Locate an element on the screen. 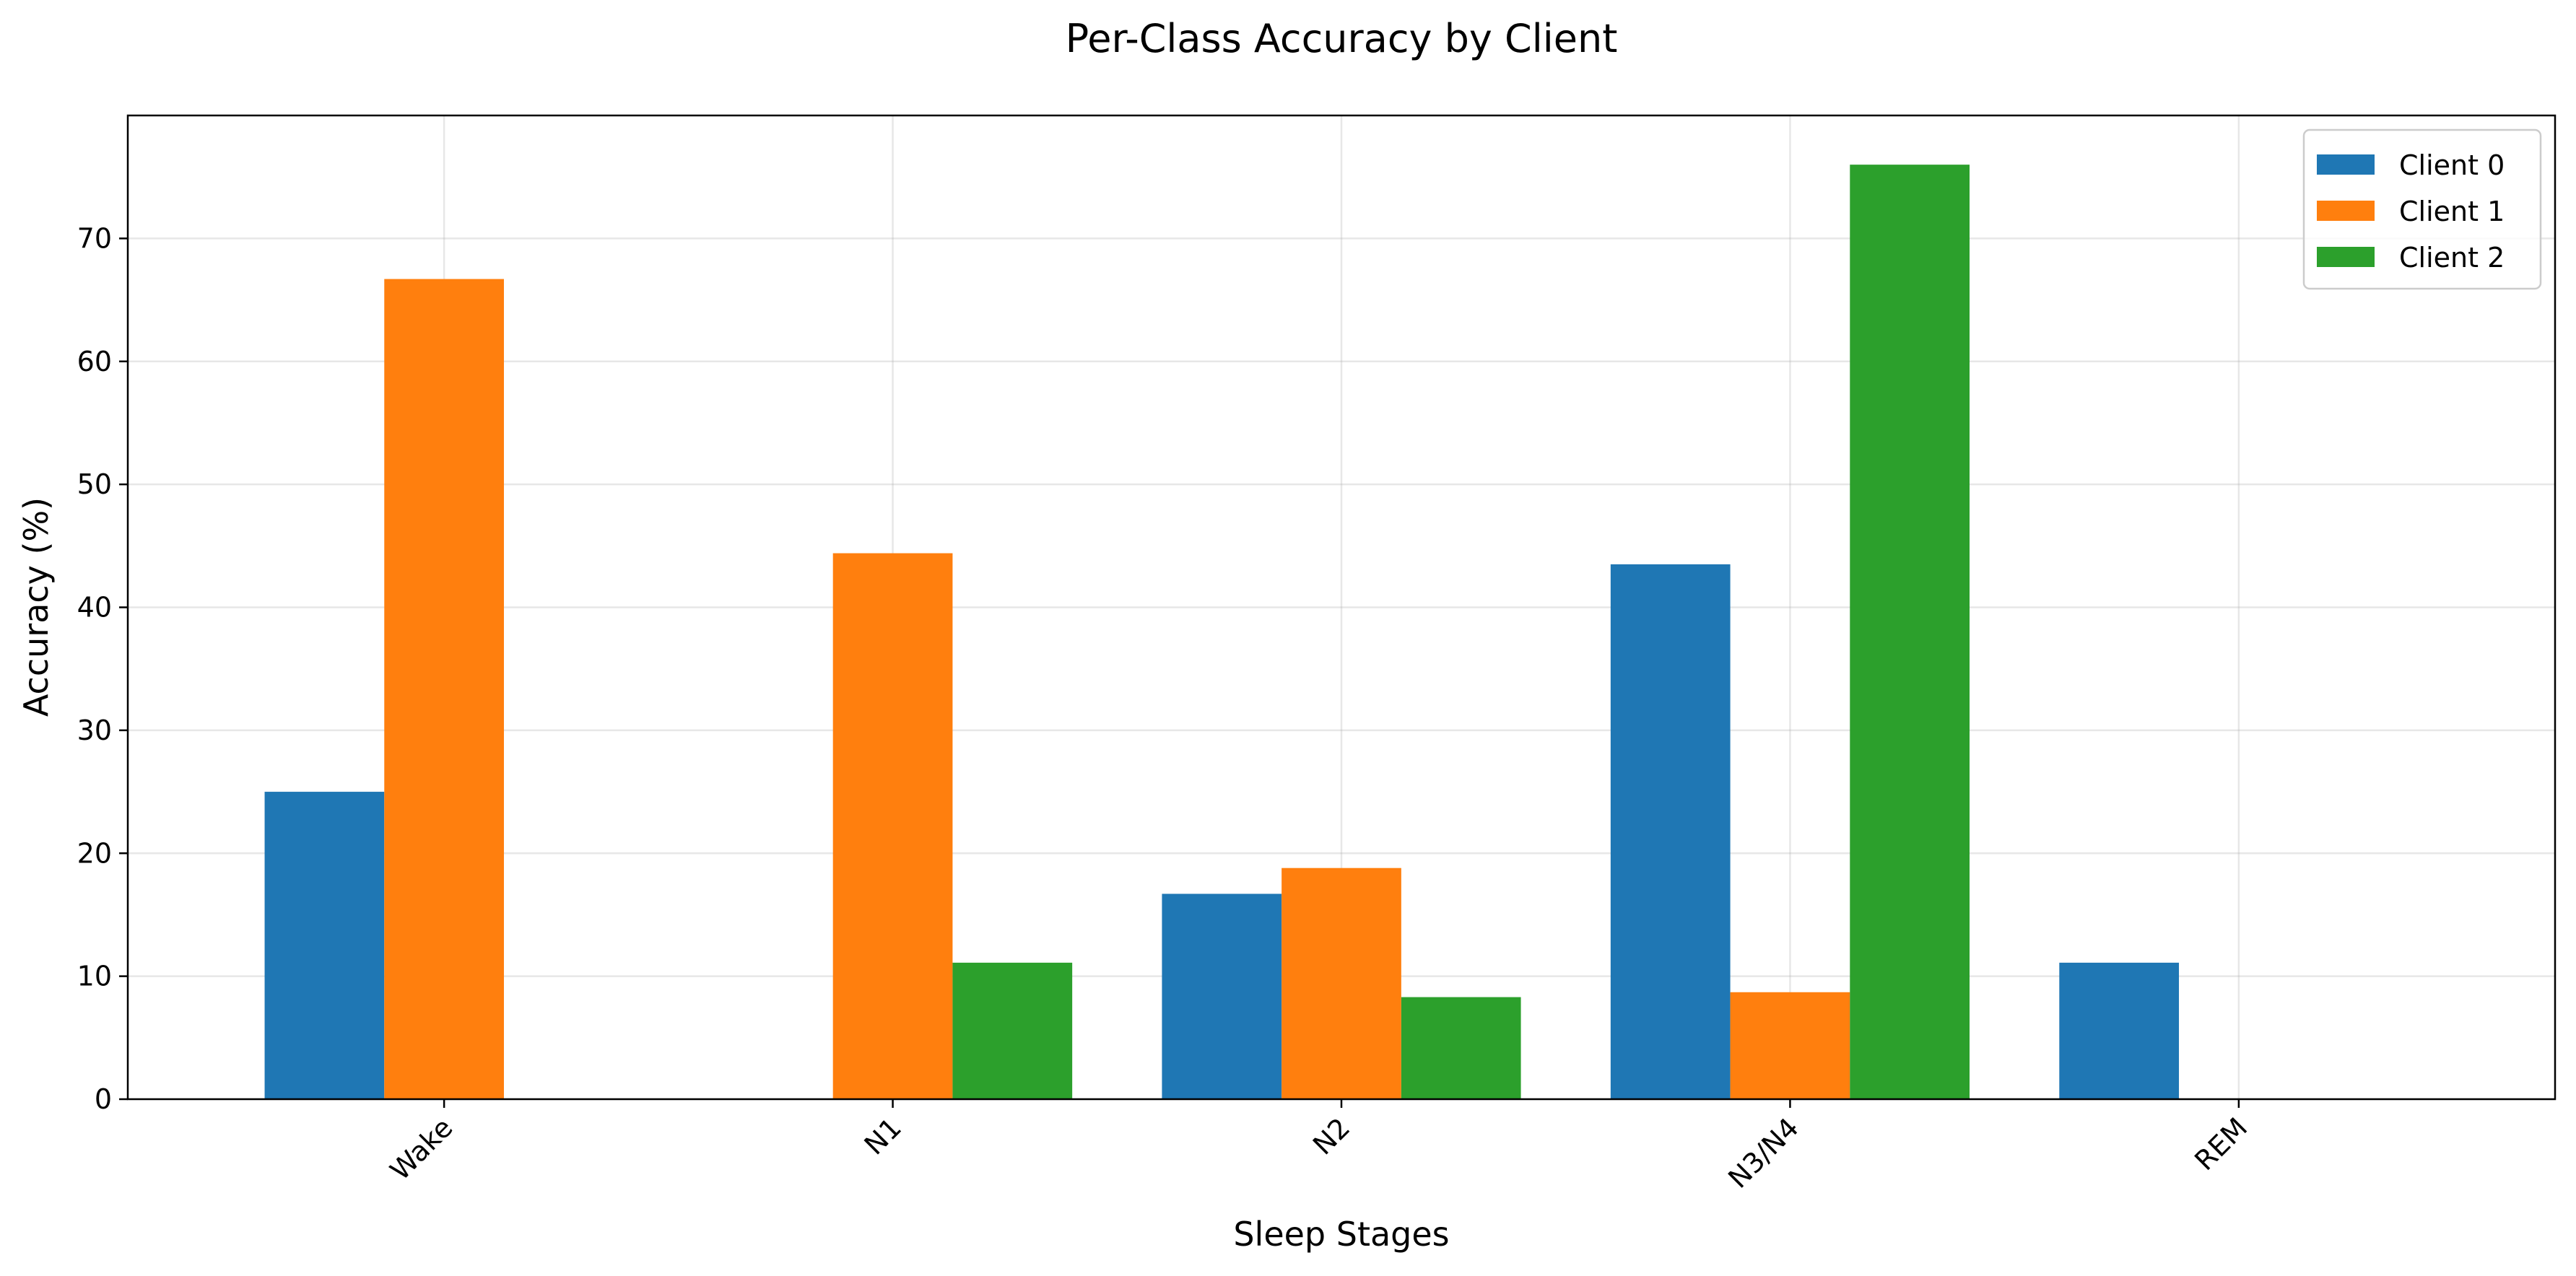 This screenshot has height=1276, width=2576. y-axis: 0 10 20 30 40 50 60 70 is located at coordinates (102, 668).